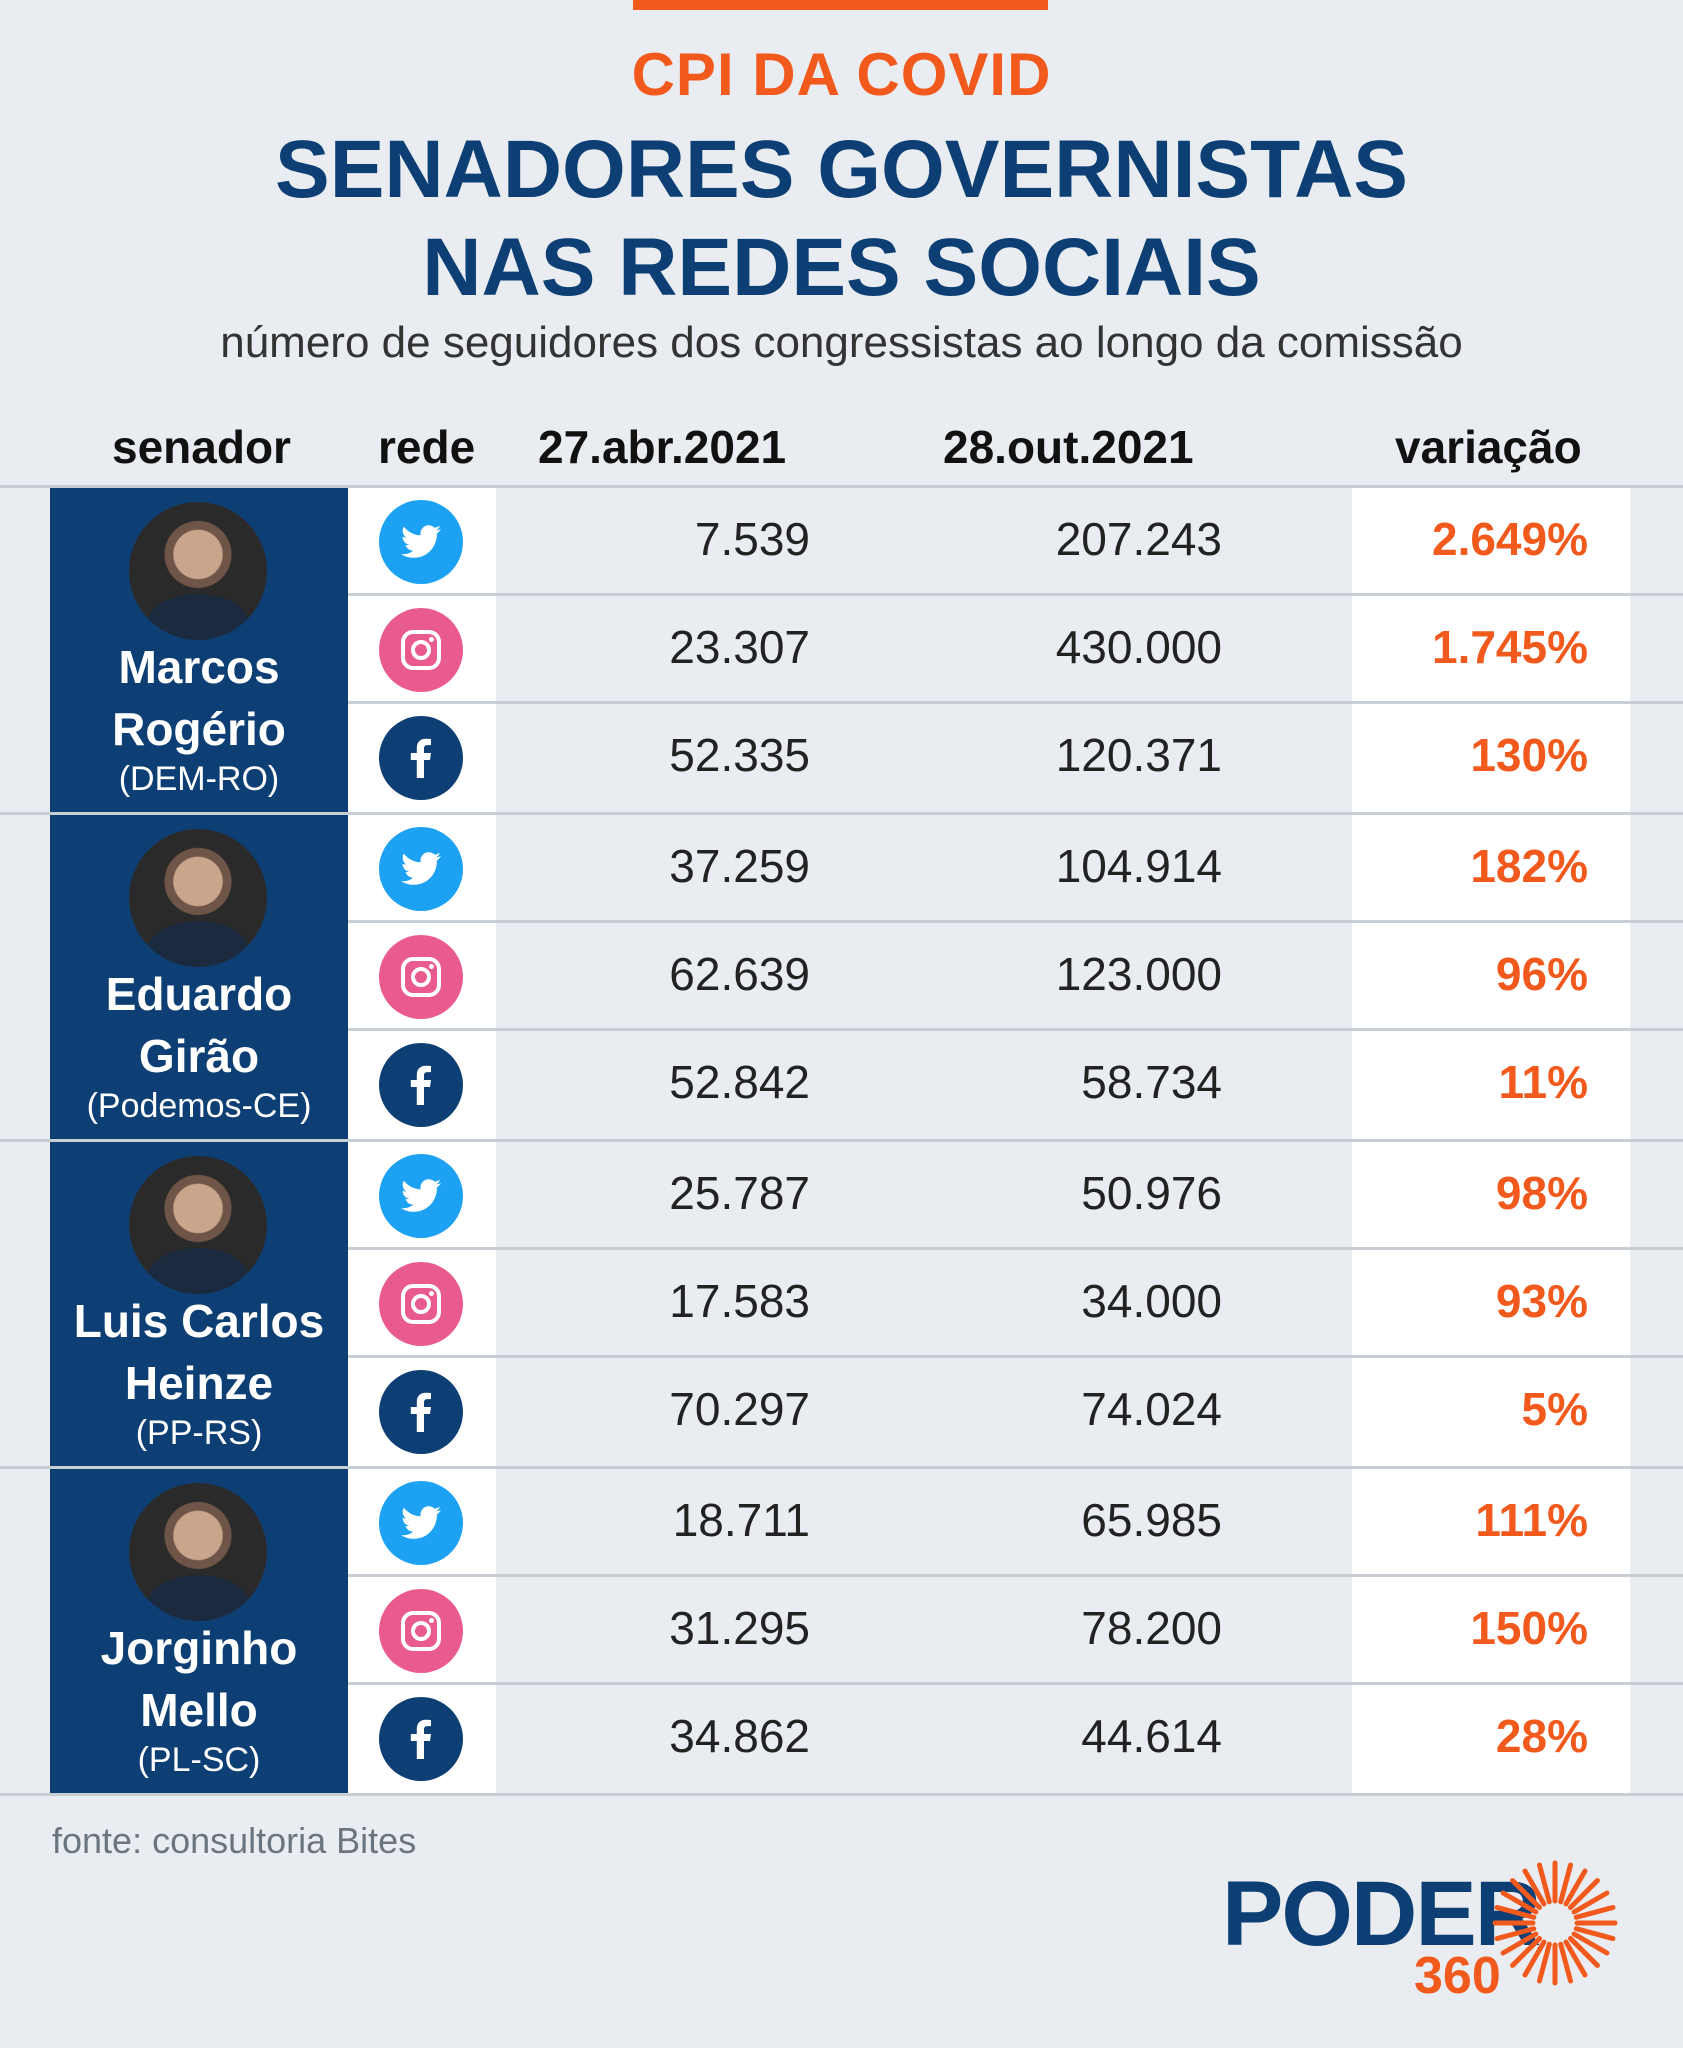 The image size is (1683, 2048). I want to click on followers-apr: 17.583, so click(739, 1301).